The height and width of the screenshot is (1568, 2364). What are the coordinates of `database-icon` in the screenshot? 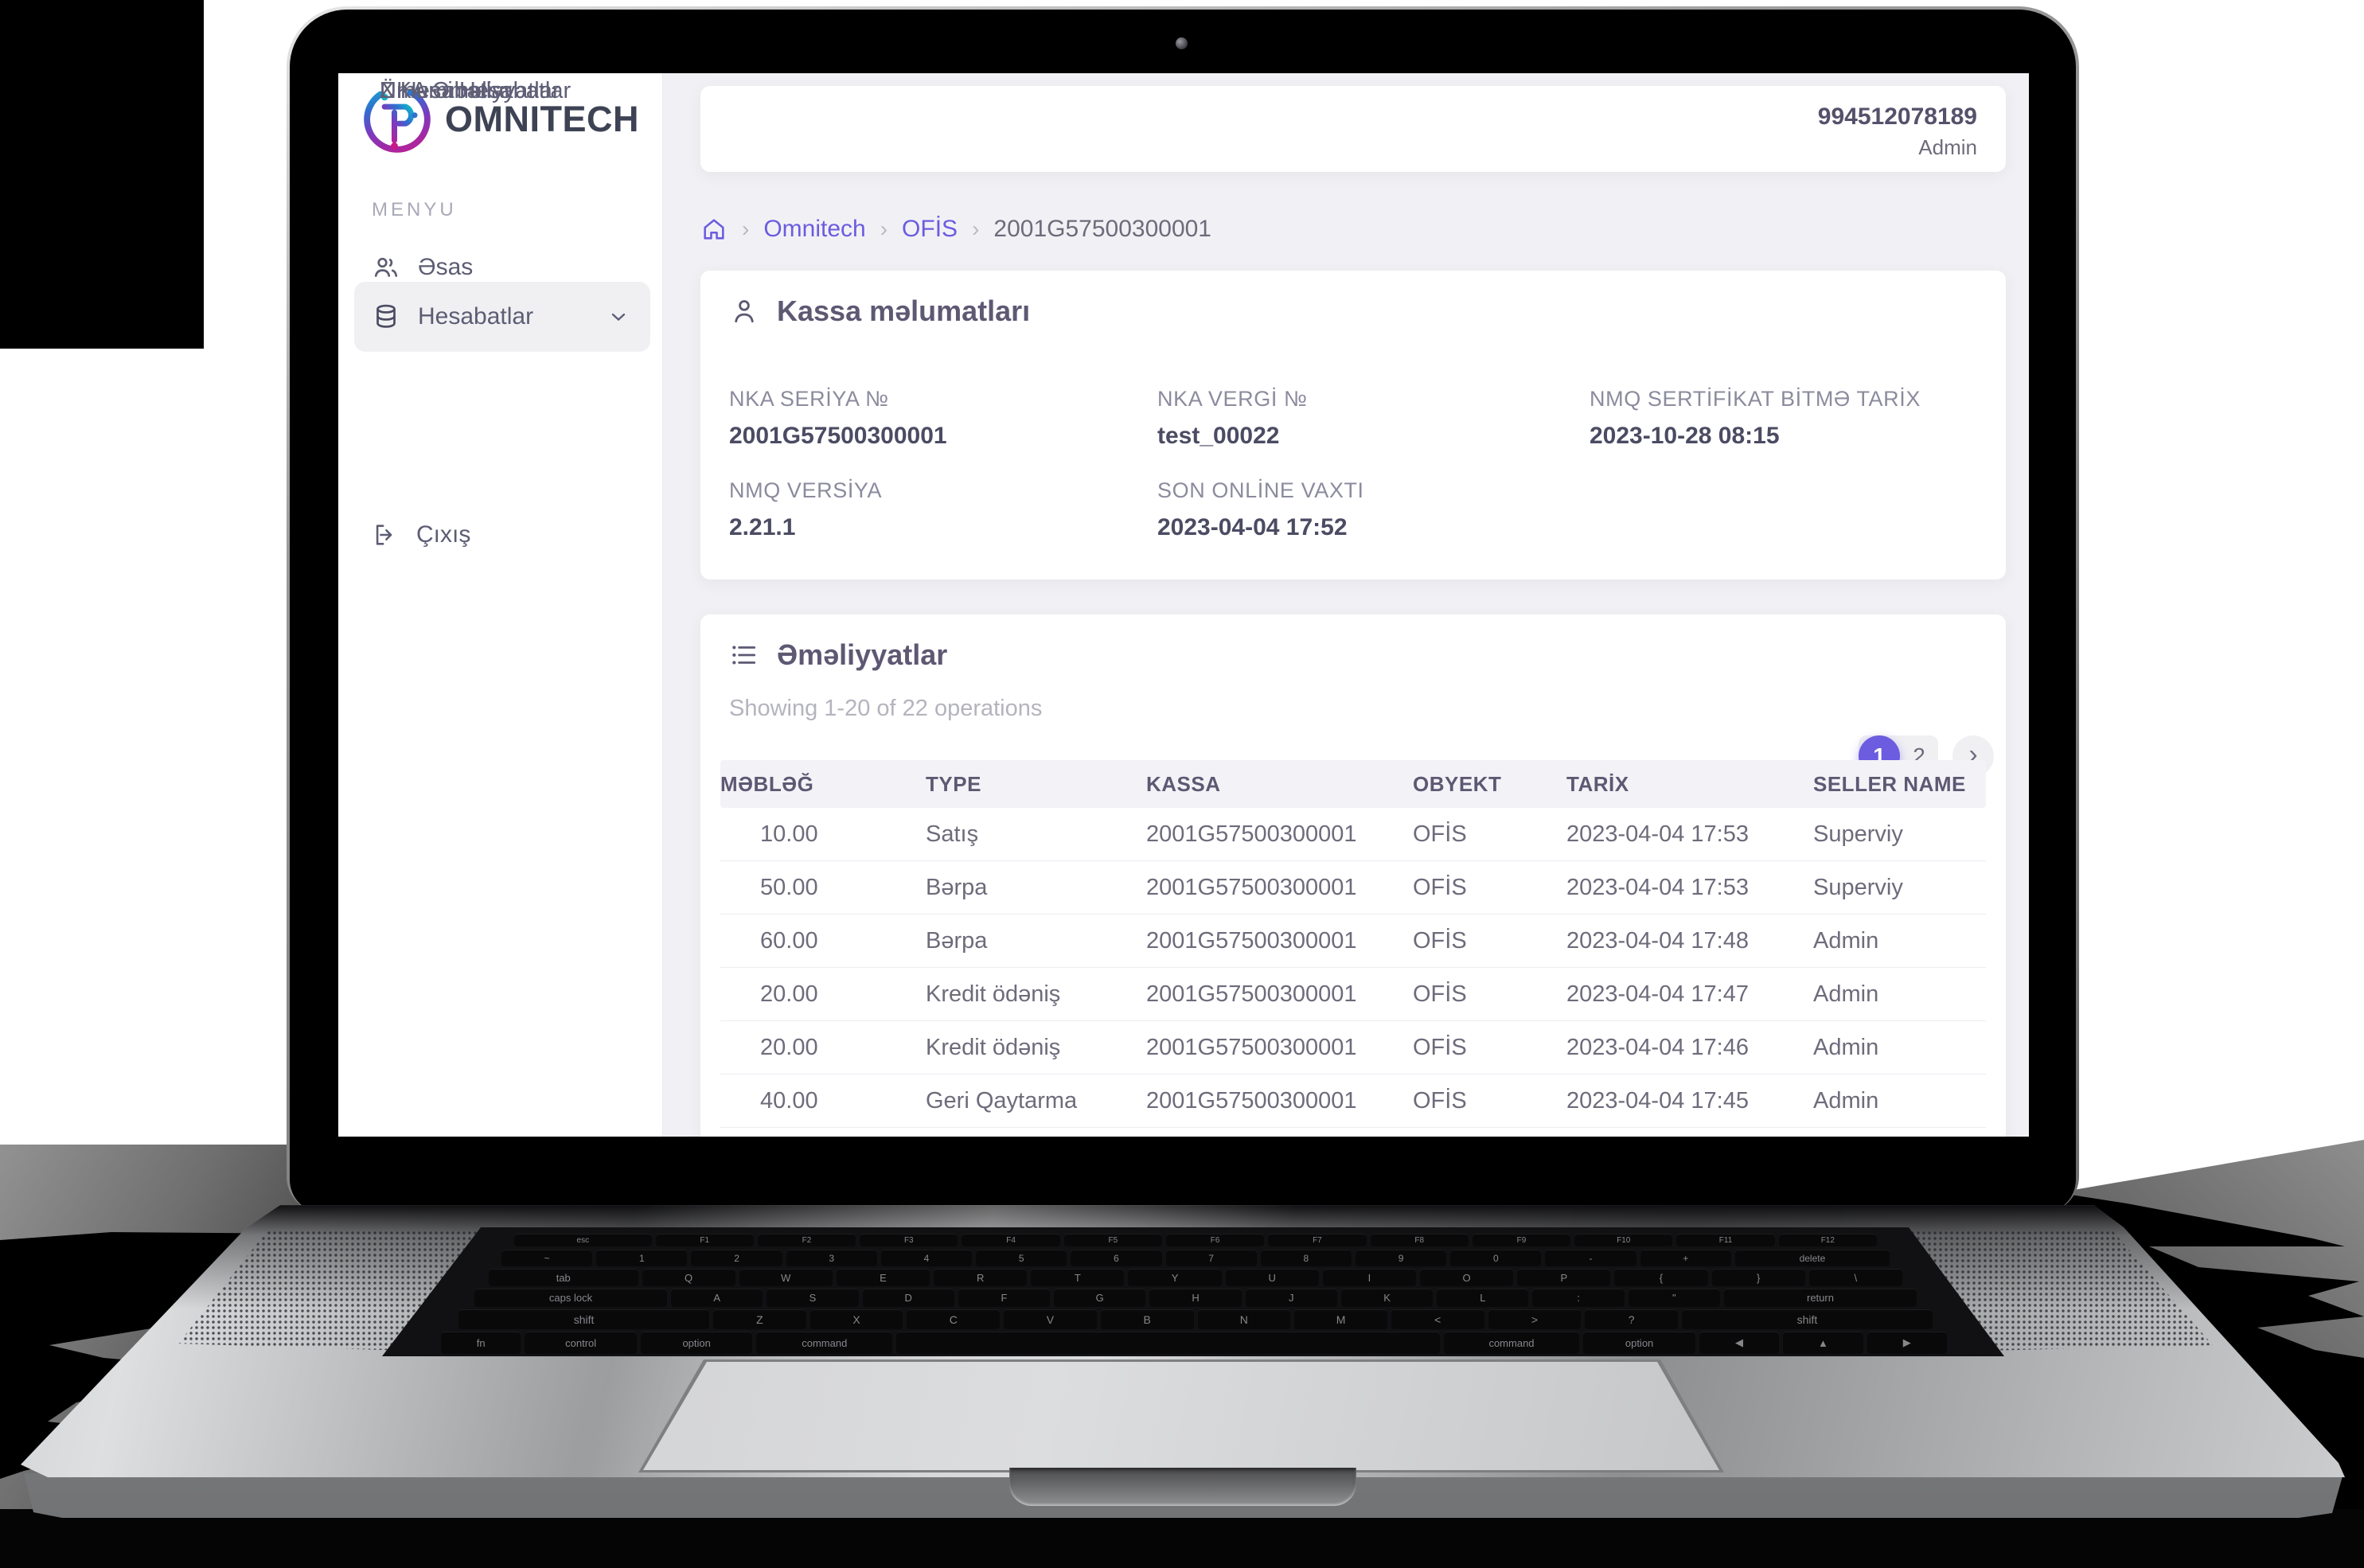 It's located at (386, 316).